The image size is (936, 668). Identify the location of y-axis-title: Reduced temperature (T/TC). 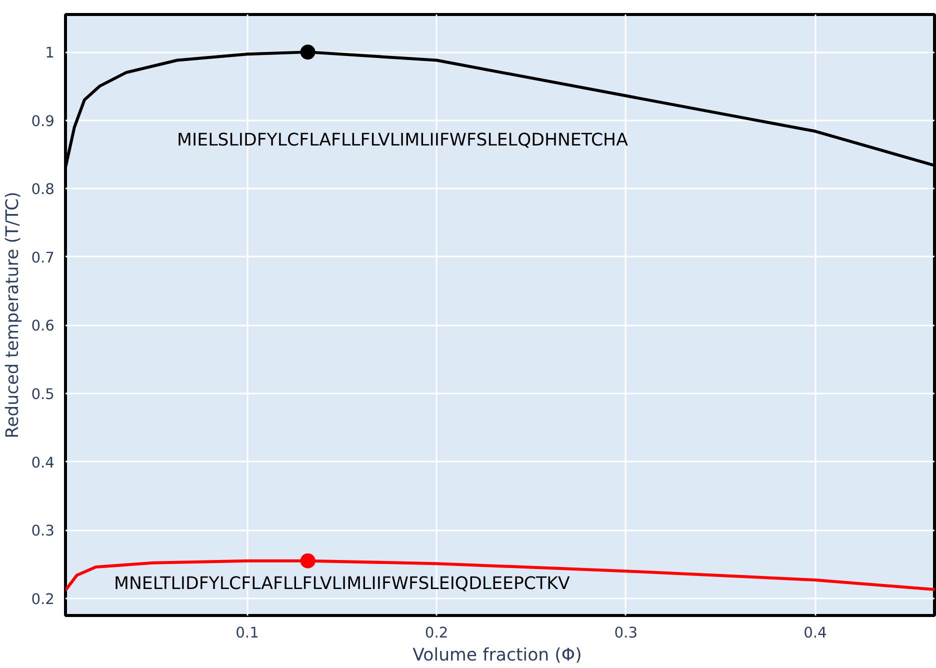
(13, 315).